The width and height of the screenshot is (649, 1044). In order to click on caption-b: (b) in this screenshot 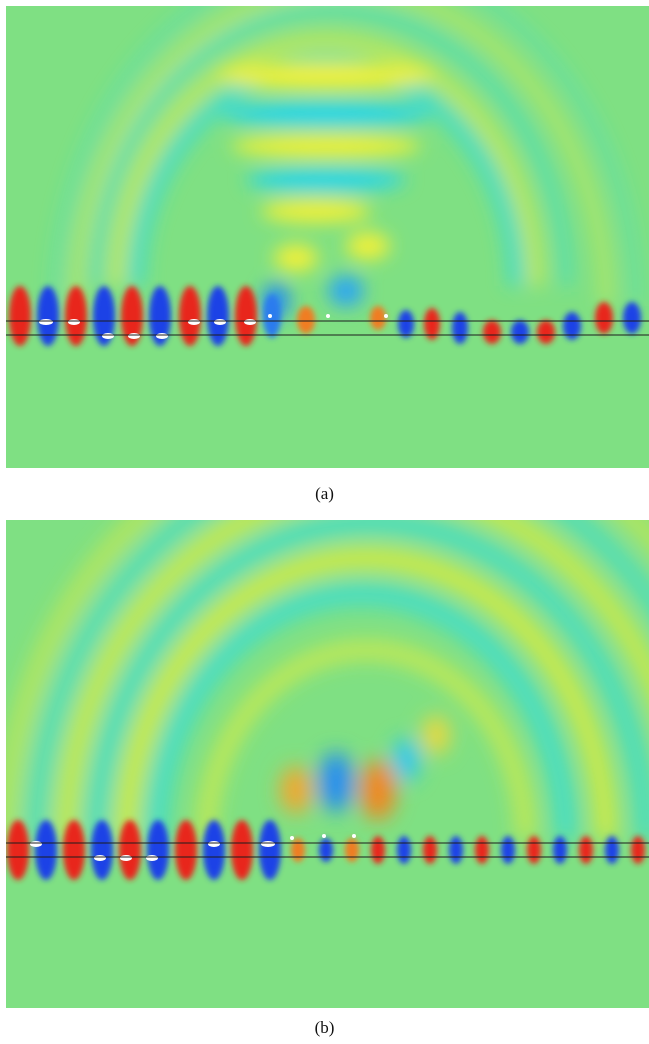, I will do `click(324, 1027)`.